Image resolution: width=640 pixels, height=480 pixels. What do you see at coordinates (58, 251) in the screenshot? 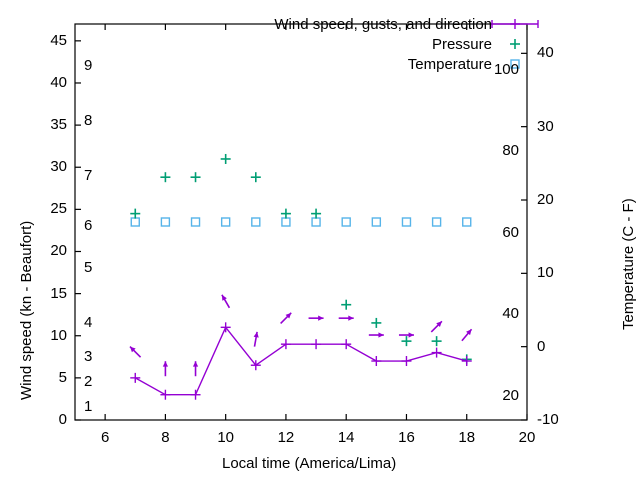
I see `y-tick-label-20: 20` at bounding box center [58, 251].